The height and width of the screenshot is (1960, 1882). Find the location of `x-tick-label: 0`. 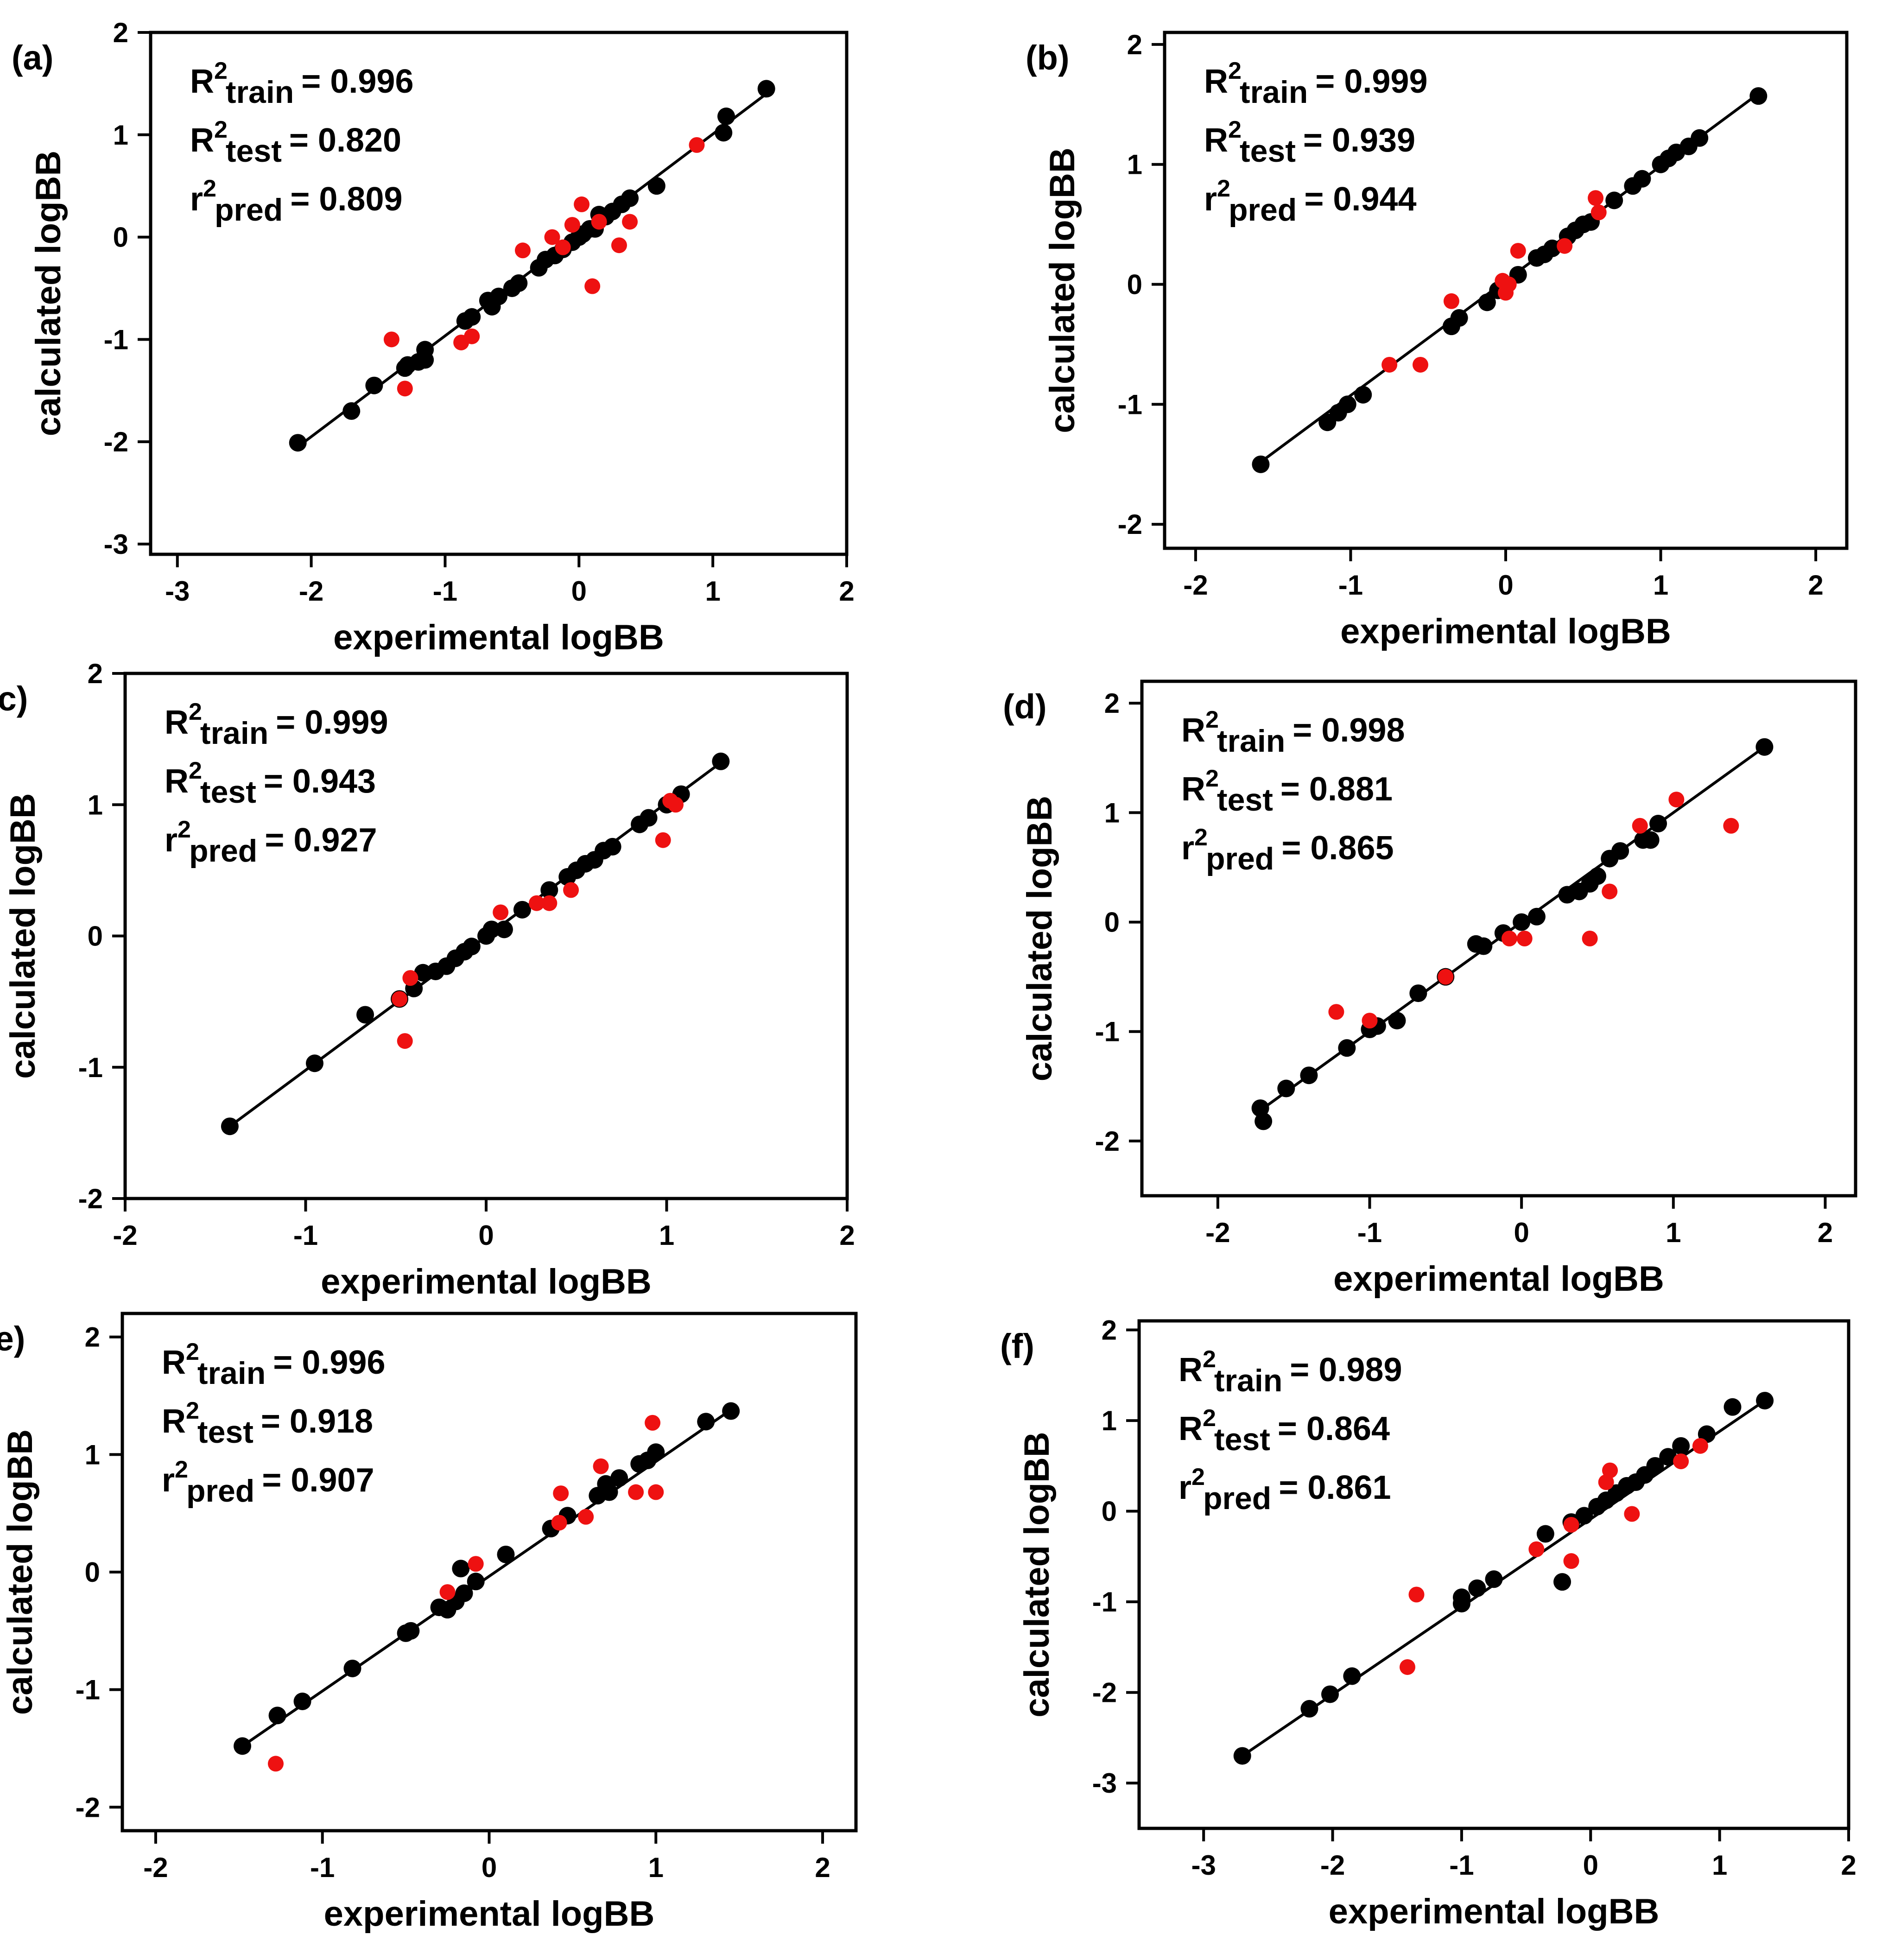

x-tick-label: 0 is located at coordinates (579, 591).